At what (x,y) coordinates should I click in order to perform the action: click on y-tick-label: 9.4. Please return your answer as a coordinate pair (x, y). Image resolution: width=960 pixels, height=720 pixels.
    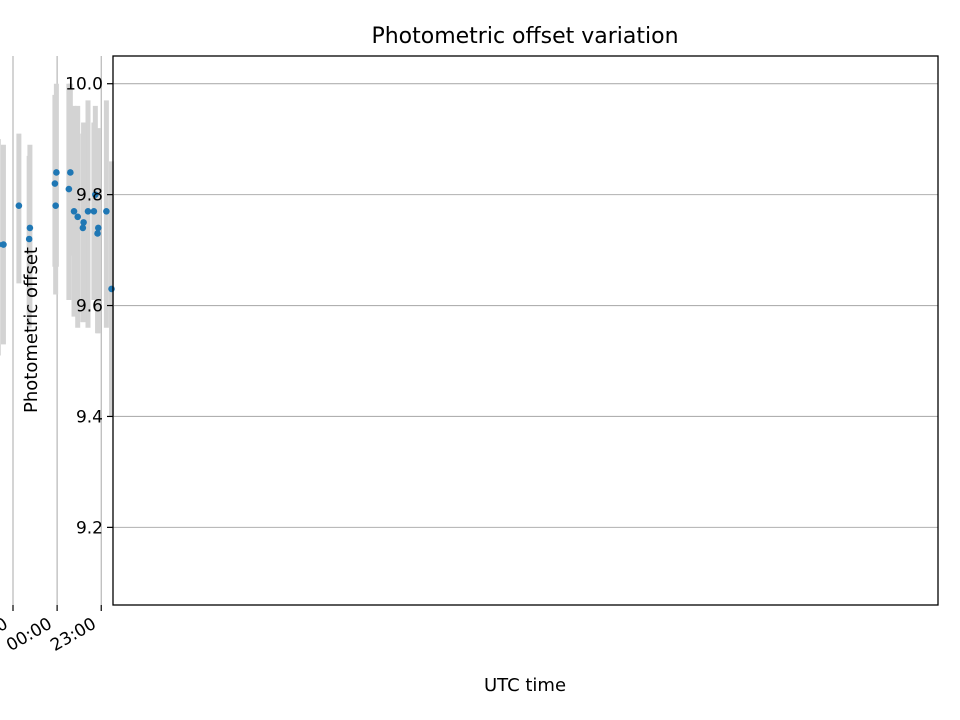
    Looking at the image, I should click on (89, 417).